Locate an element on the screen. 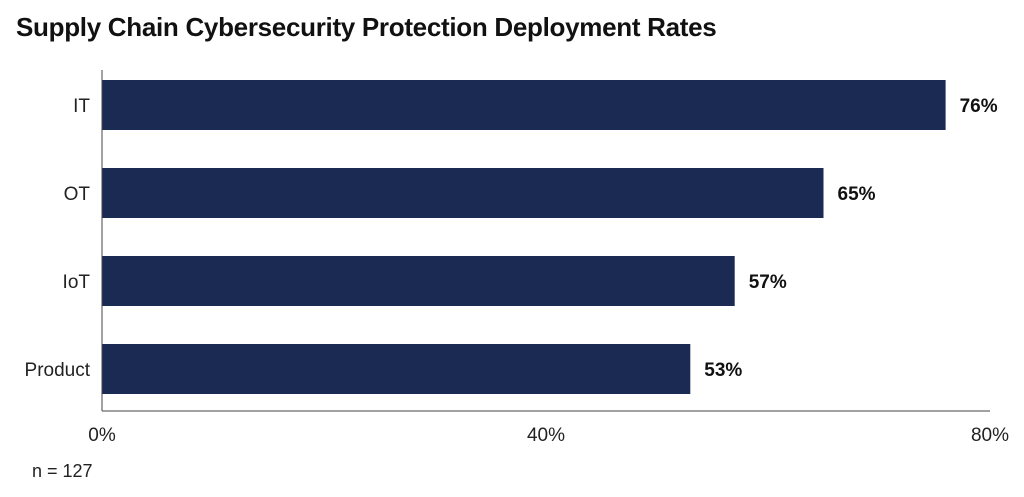 The image size is (1024, 497). x-tick-label: 0% is located at coordinates (102, 435).